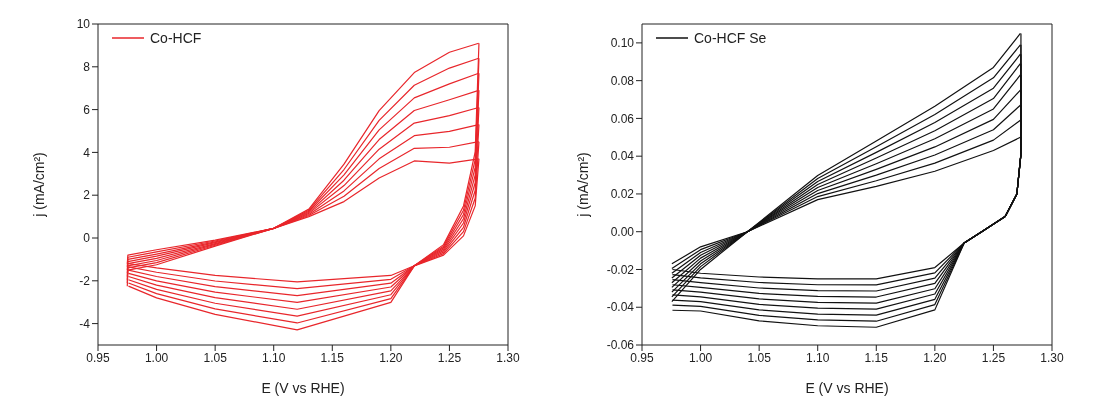 This screenshot has height=403, width=1100. What do you see at coordinates (87, 67) in the screenshot?
I see `y-tick-label: 8` at bounding box center [87, 67].